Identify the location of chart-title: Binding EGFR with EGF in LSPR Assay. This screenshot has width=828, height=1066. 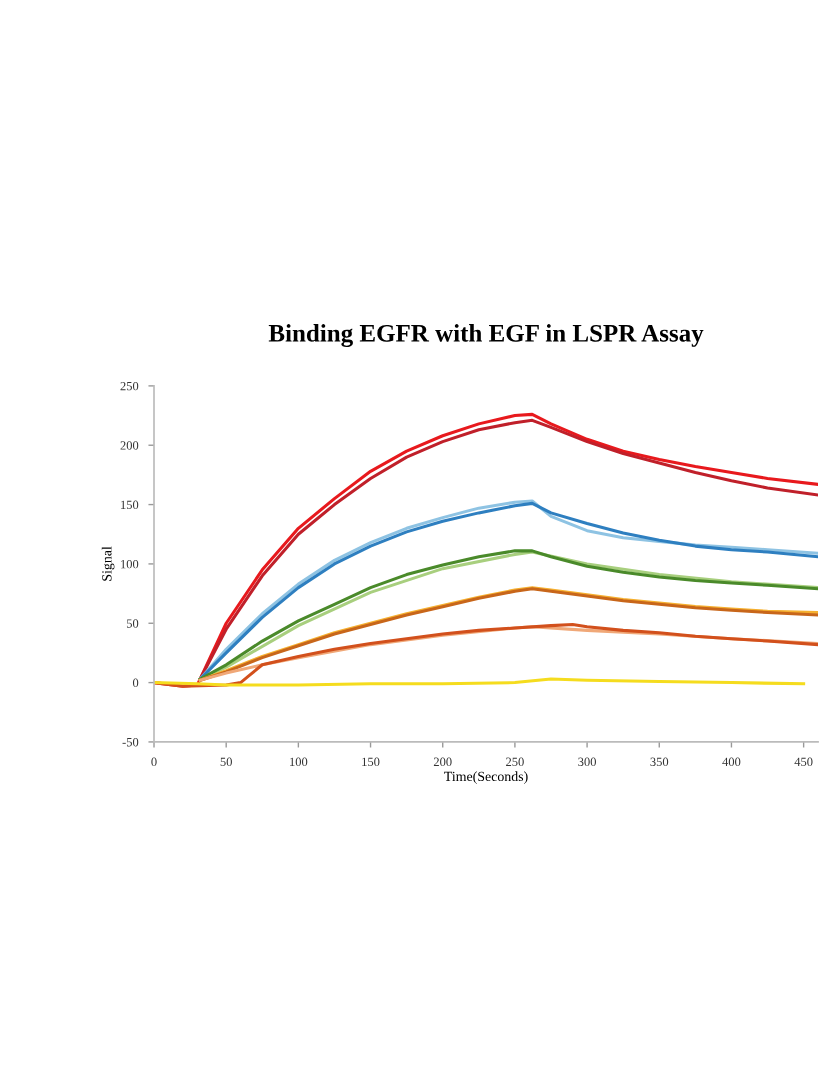
(486, 335).